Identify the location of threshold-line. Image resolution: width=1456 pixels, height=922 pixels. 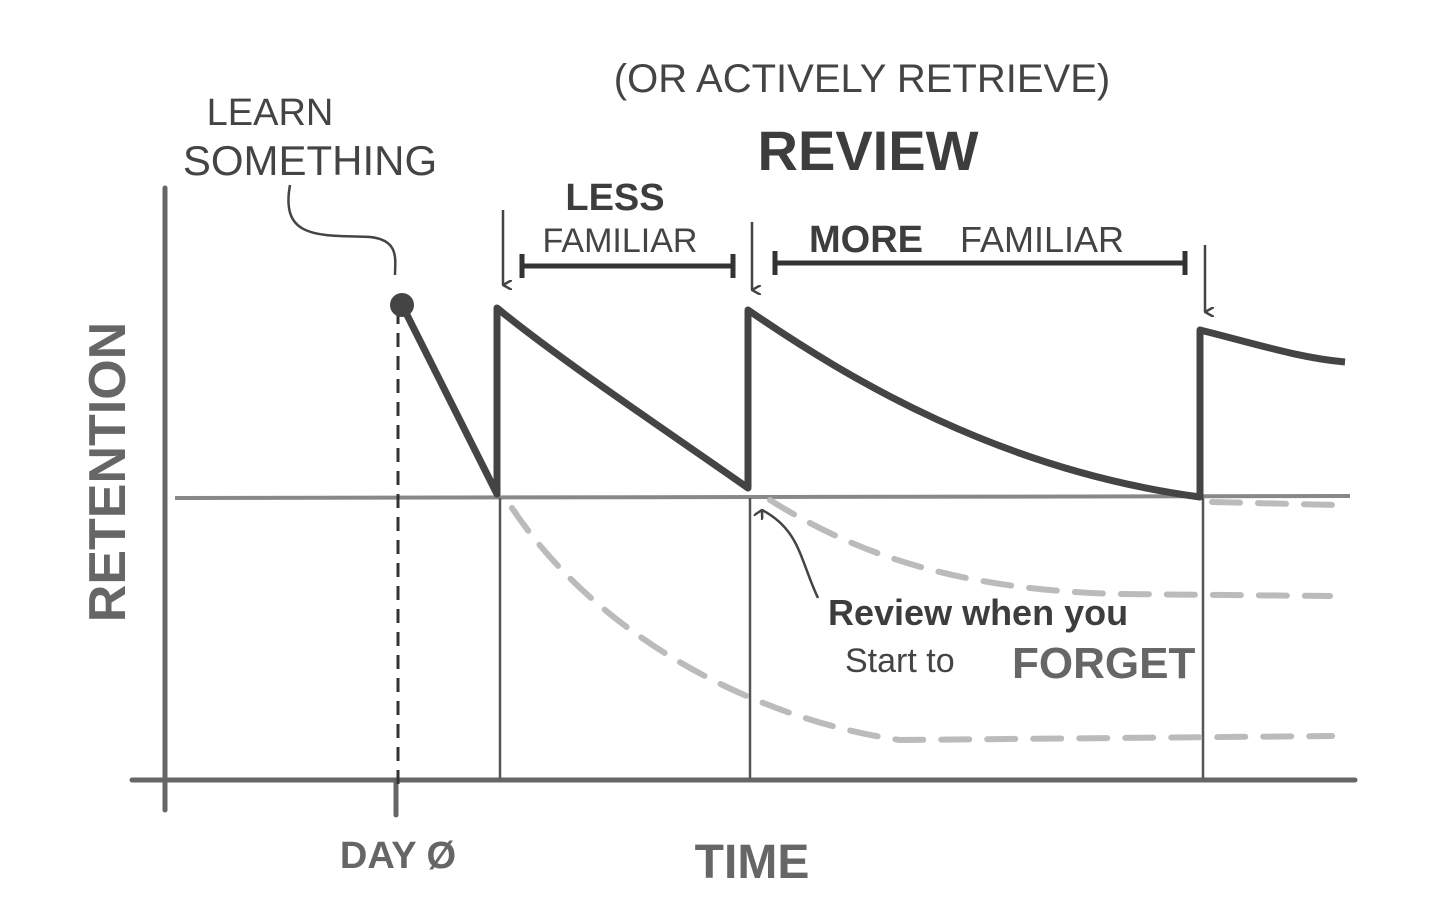
(762, 497).